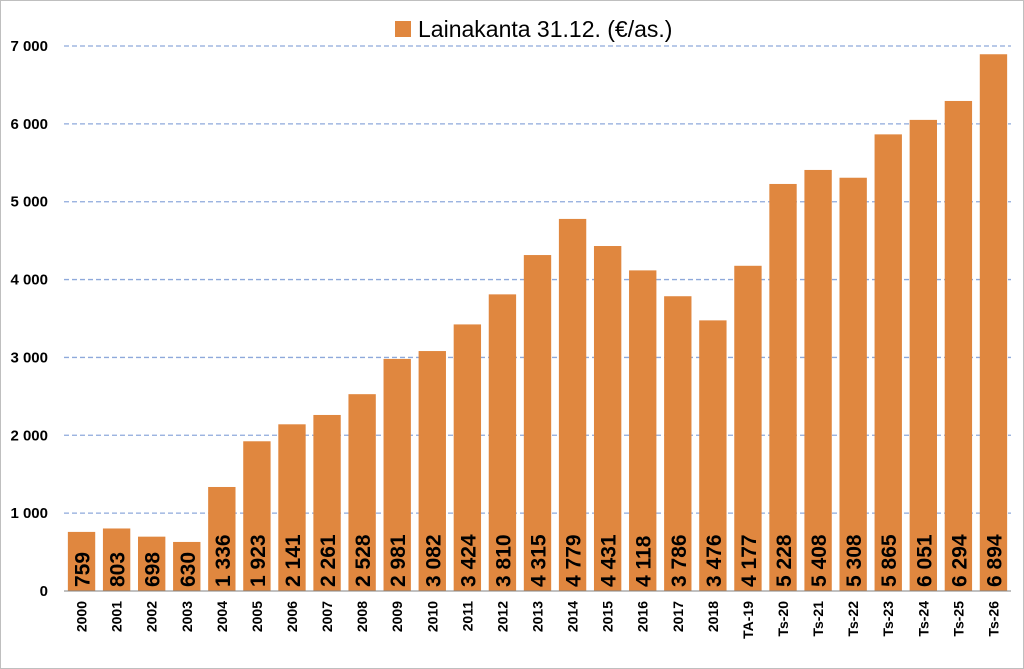 The height and width of the screenshot is (669, 1024). I want to click on x-tick-label: 2013, so click(538, 616).